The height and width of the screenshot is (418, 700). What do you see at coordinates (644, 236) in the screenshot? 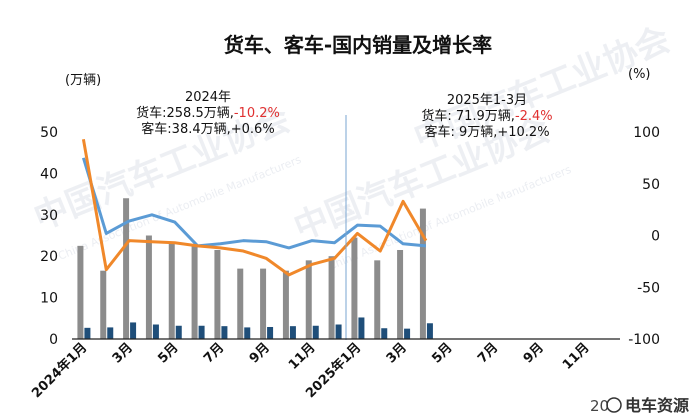
I see `right-axis-ticks: -100 -50 0 50 100` at bounding box center [644, 236].